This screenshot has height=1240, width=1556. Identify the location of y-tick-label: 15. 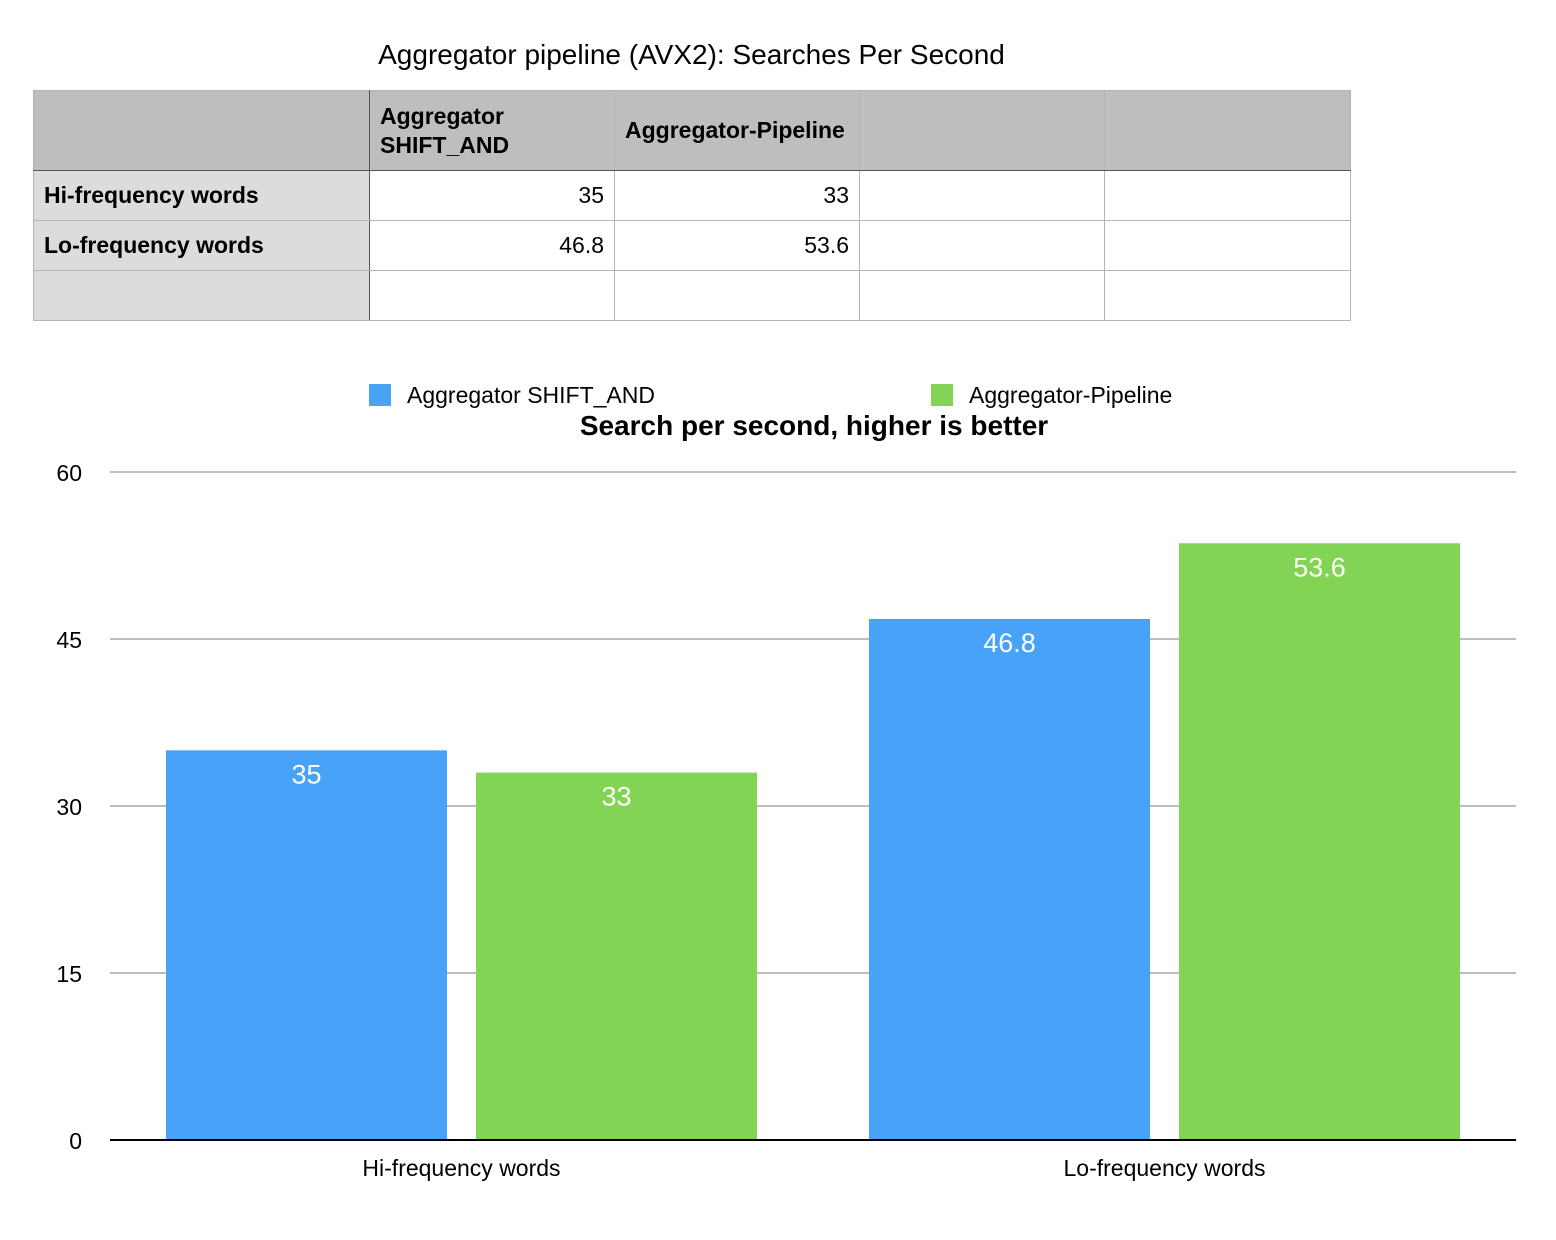
(69, 974).